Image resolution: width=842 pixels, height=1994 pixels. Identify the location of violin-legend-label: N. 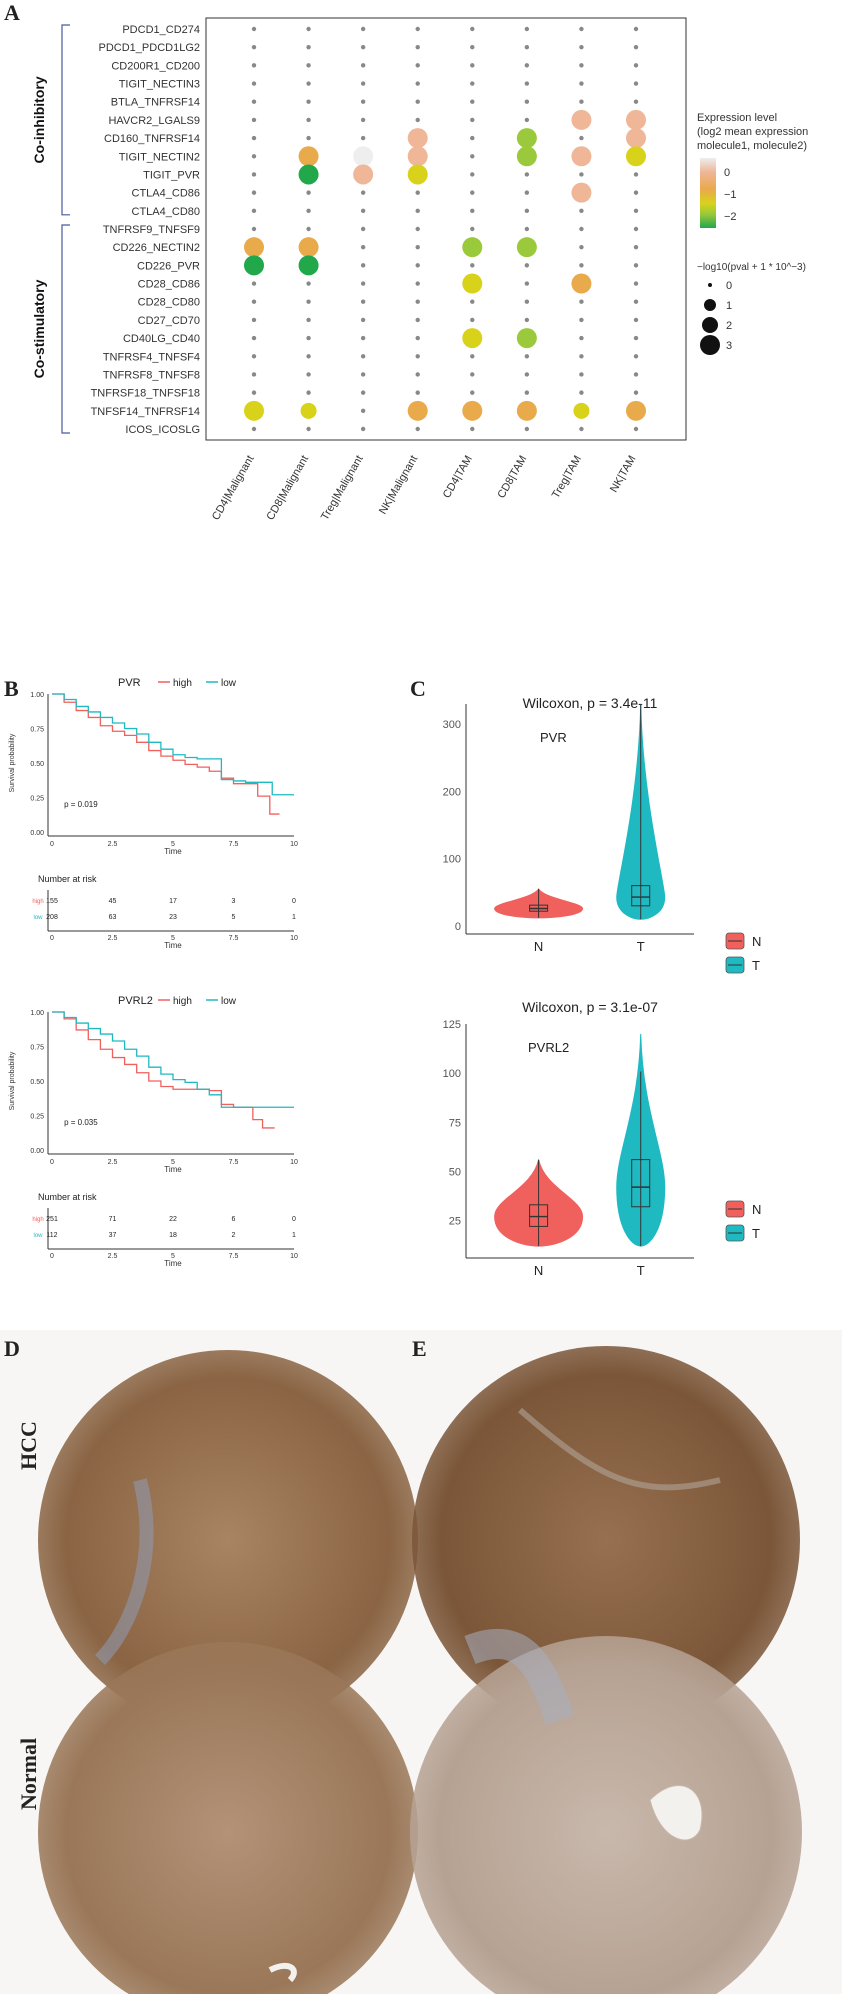
(756, 941).